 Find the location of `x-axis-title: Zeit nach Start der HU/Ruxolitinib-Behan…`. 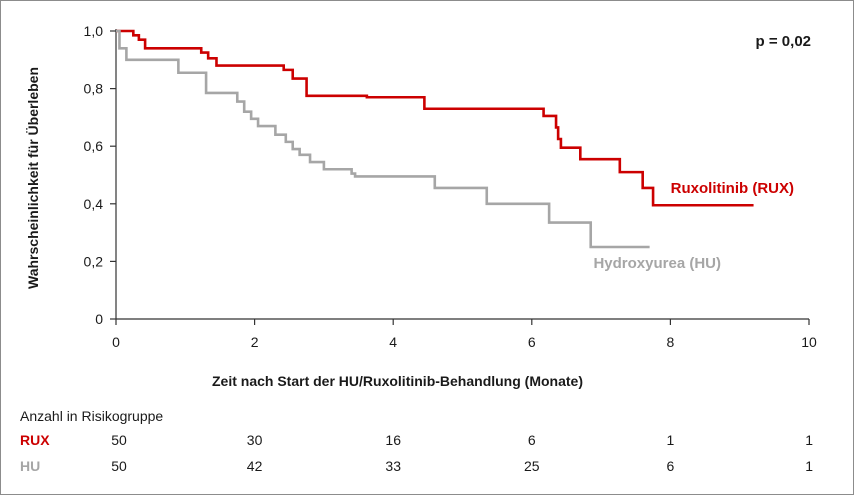

x-axis-title: Zeit nach Start der HU/Ruxolitinib-Behan… is located at coordinates (397, 381).